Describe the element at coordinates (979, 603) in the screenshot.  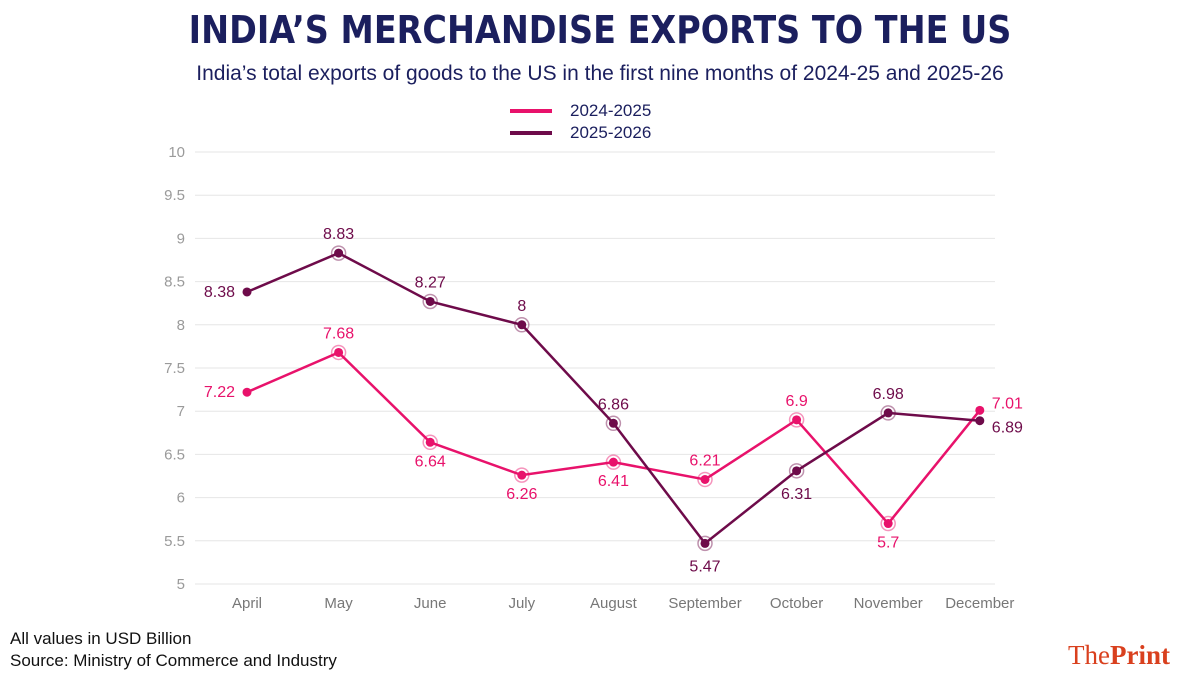
I see `x-tick-label: December` at that location.